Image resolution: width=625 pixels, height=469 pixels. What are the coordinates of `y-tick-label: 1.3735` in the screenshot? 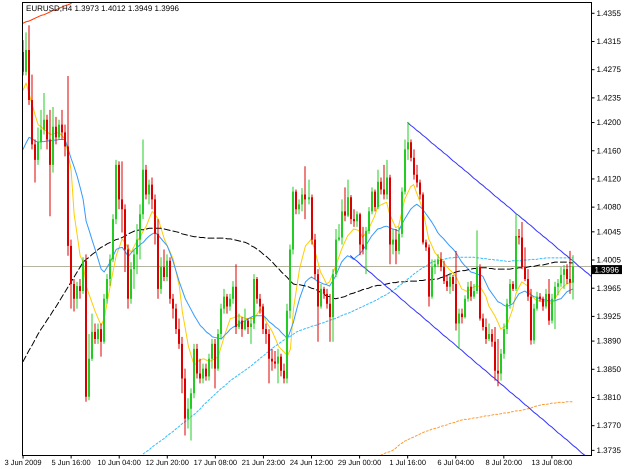 It's located at (609, 450).